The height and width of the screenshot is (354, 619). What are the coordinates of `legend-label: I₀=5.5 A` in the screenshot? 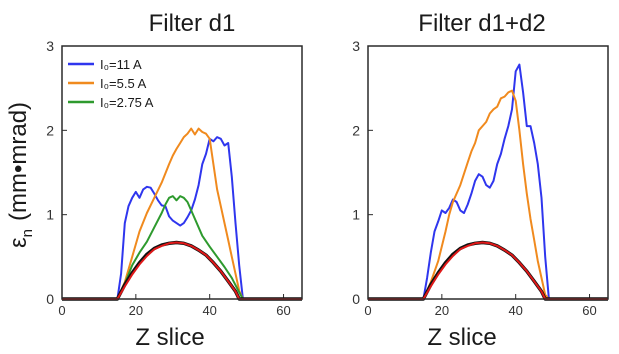 It's located at (123, 83).